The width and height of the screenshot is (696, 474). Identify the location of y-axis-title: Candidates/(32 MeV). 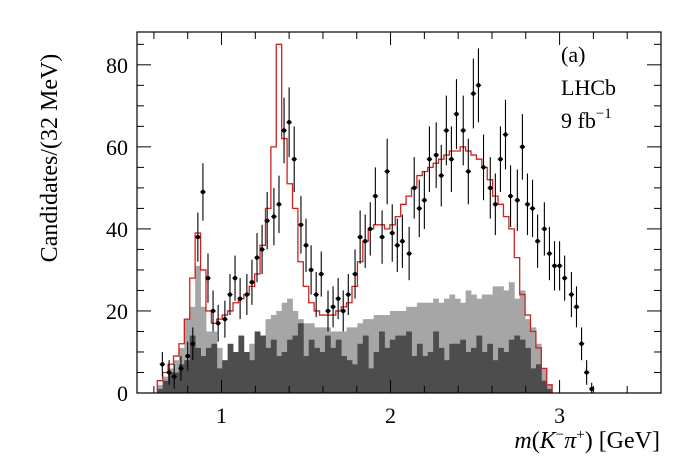
(50, 158).